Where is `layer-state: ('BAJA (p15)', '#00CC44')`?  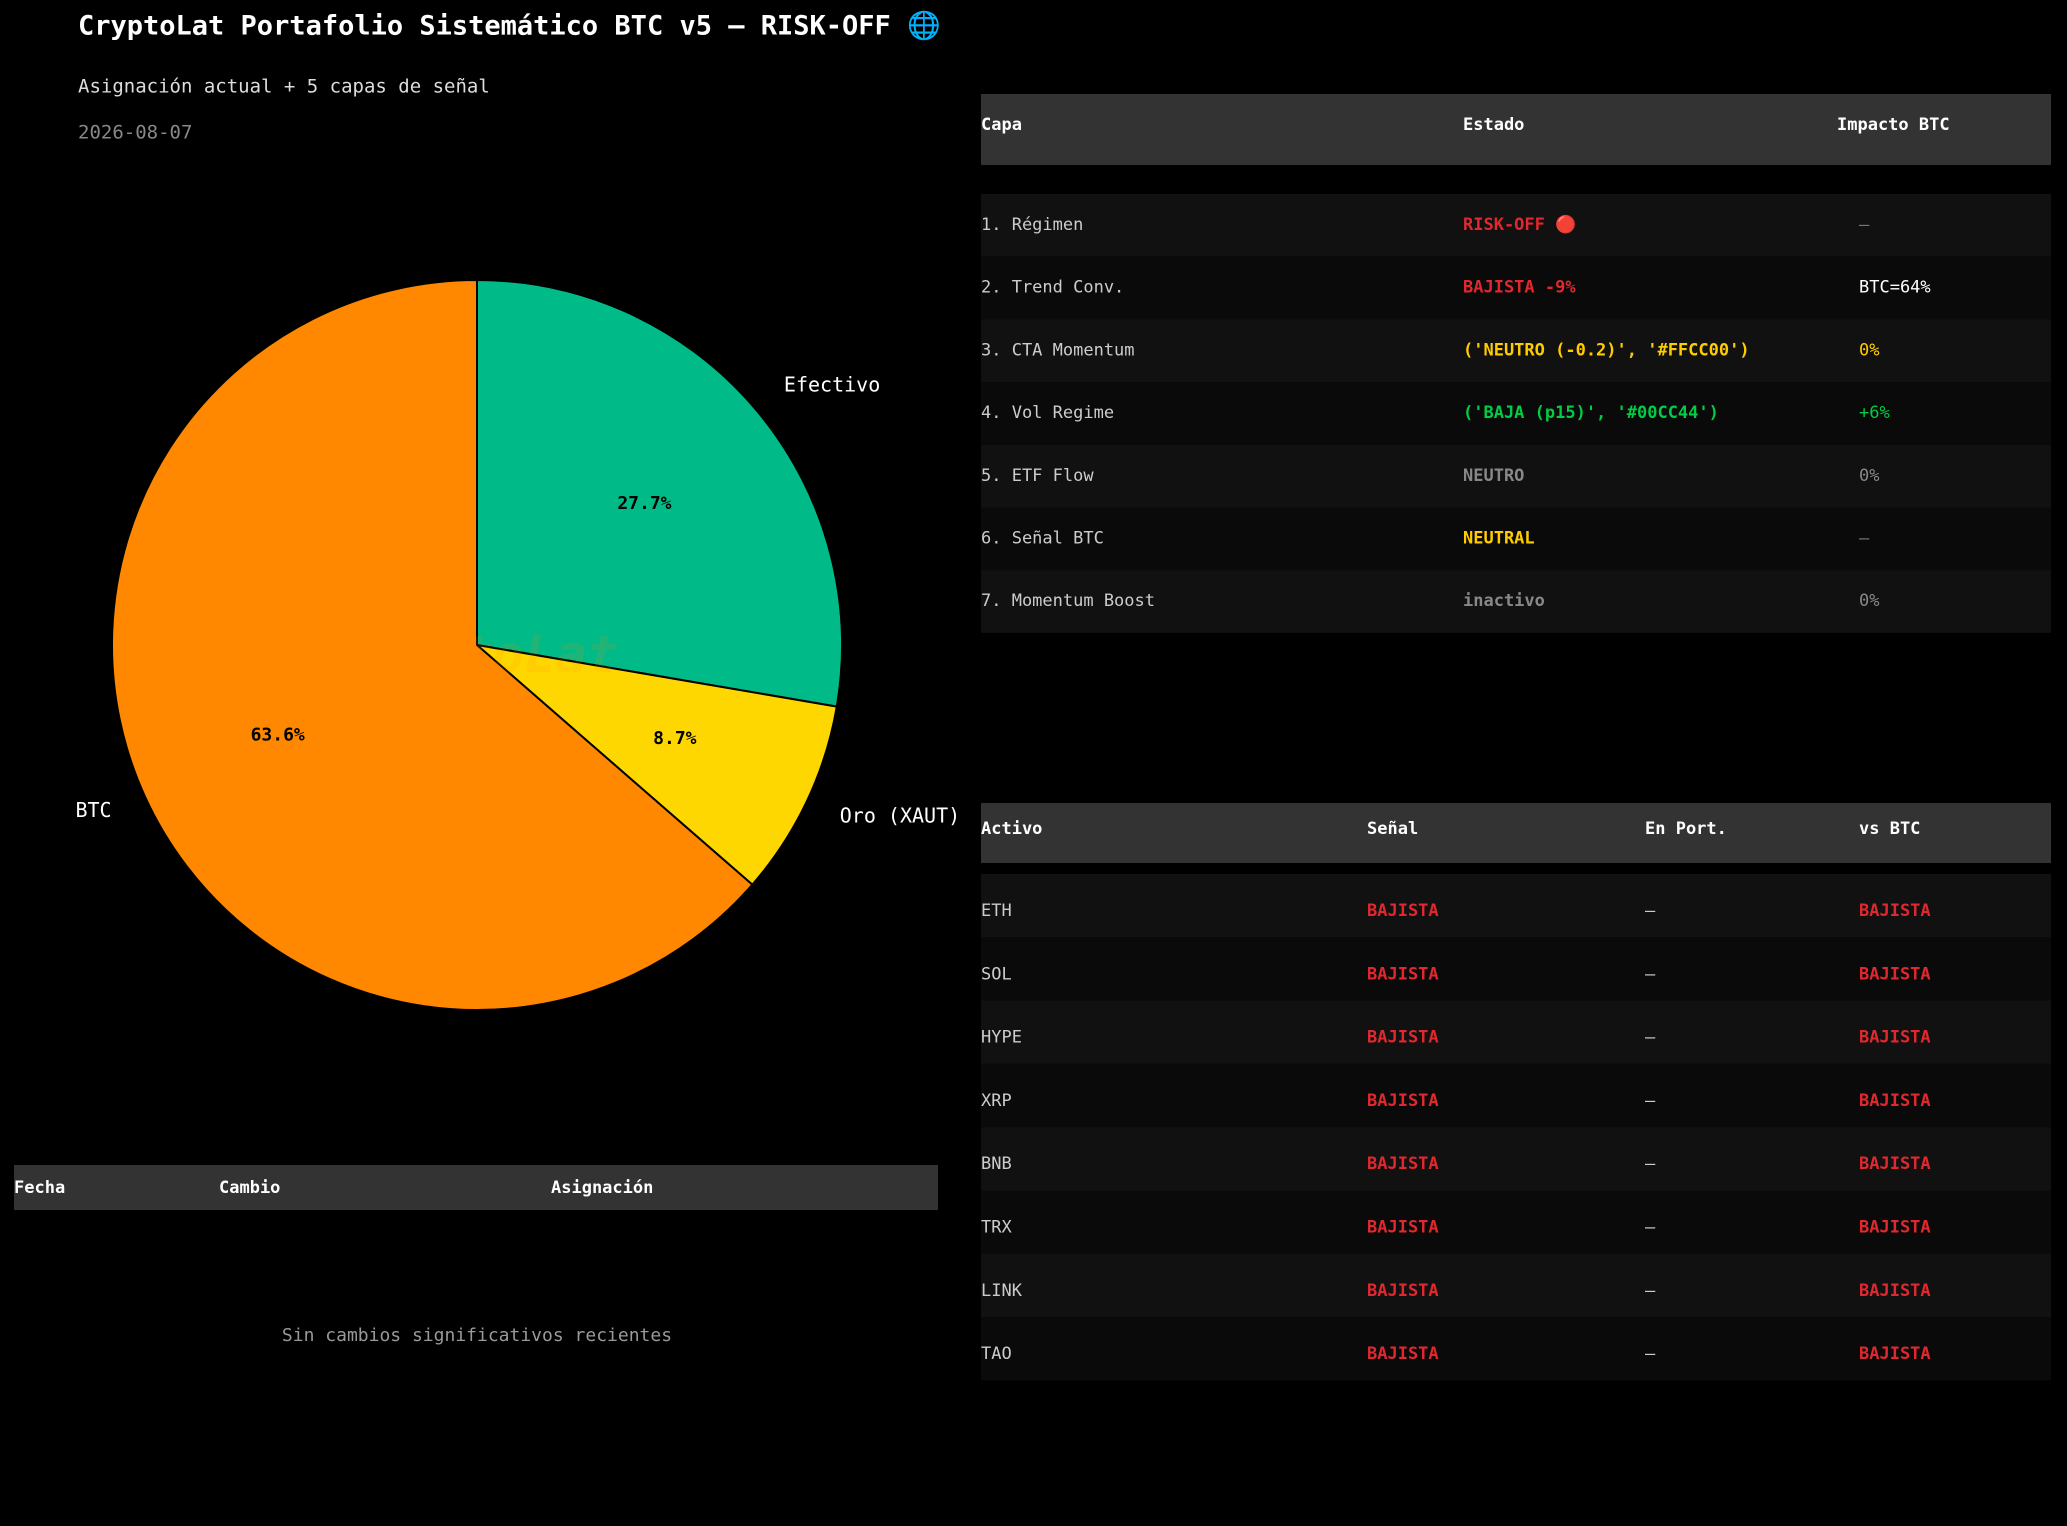 layer-state: ('BAJA (p15)', '#00CC44') is located at coordinates (1591, 413).